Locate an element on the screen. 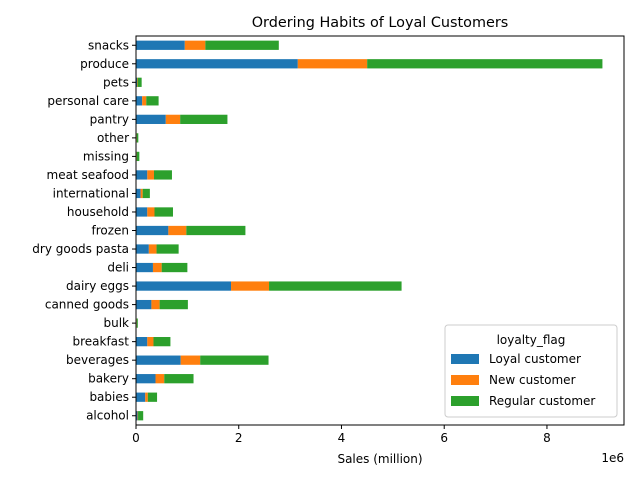 Image resolution: width=640 pixels, height=480 pixels. y-tick-label: beverages is located at coordinates (97, 360).